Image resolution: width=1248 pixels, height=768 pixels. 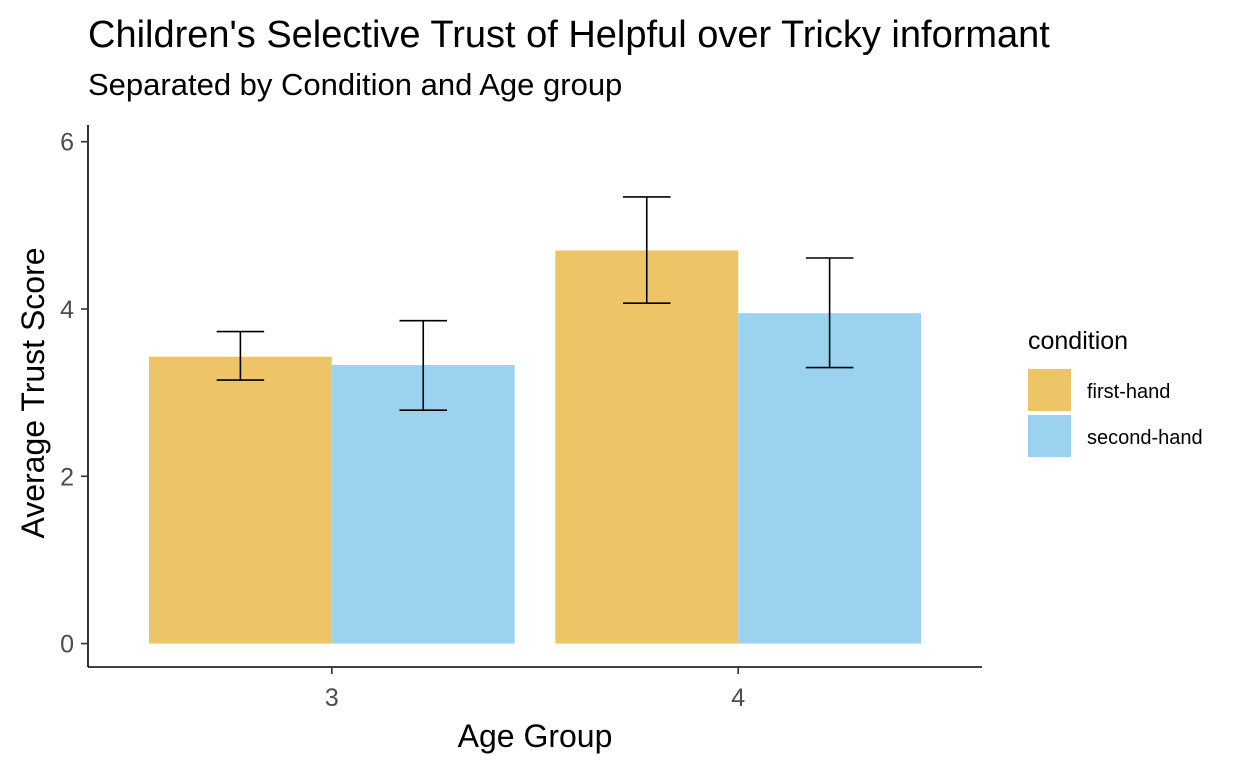 I want to click on legend-label-second-hand: second-hand, so click(x=1145, y=438).